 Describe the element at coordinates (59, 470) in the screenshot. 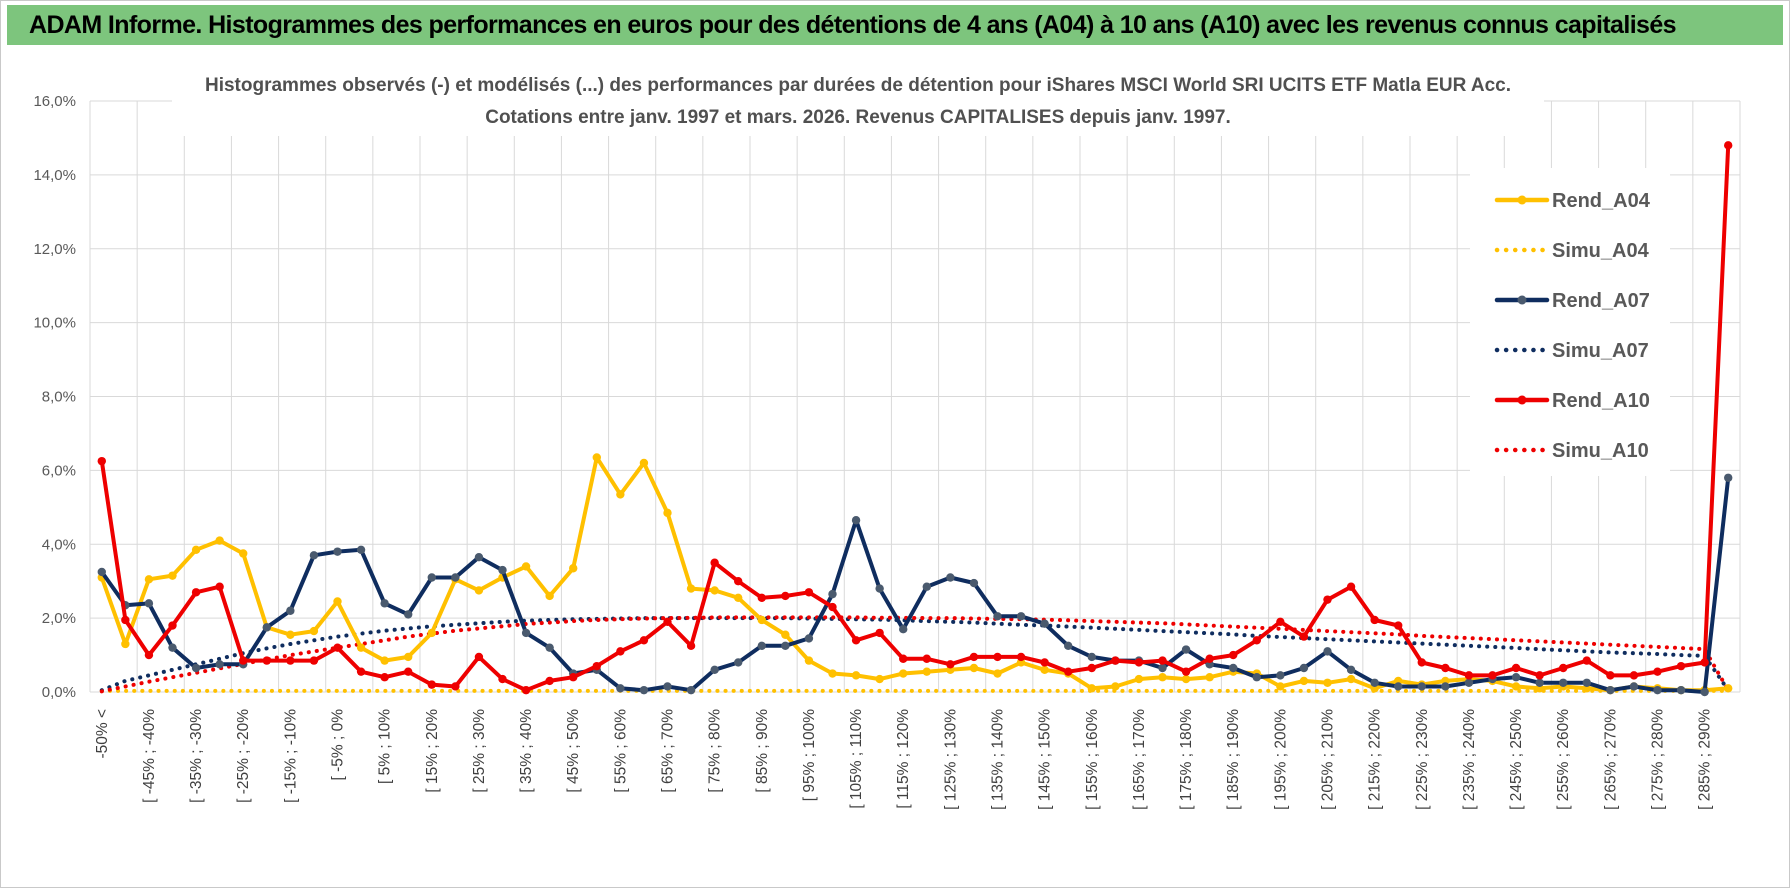

I see `y-tick-label: 6,0%` at that location.